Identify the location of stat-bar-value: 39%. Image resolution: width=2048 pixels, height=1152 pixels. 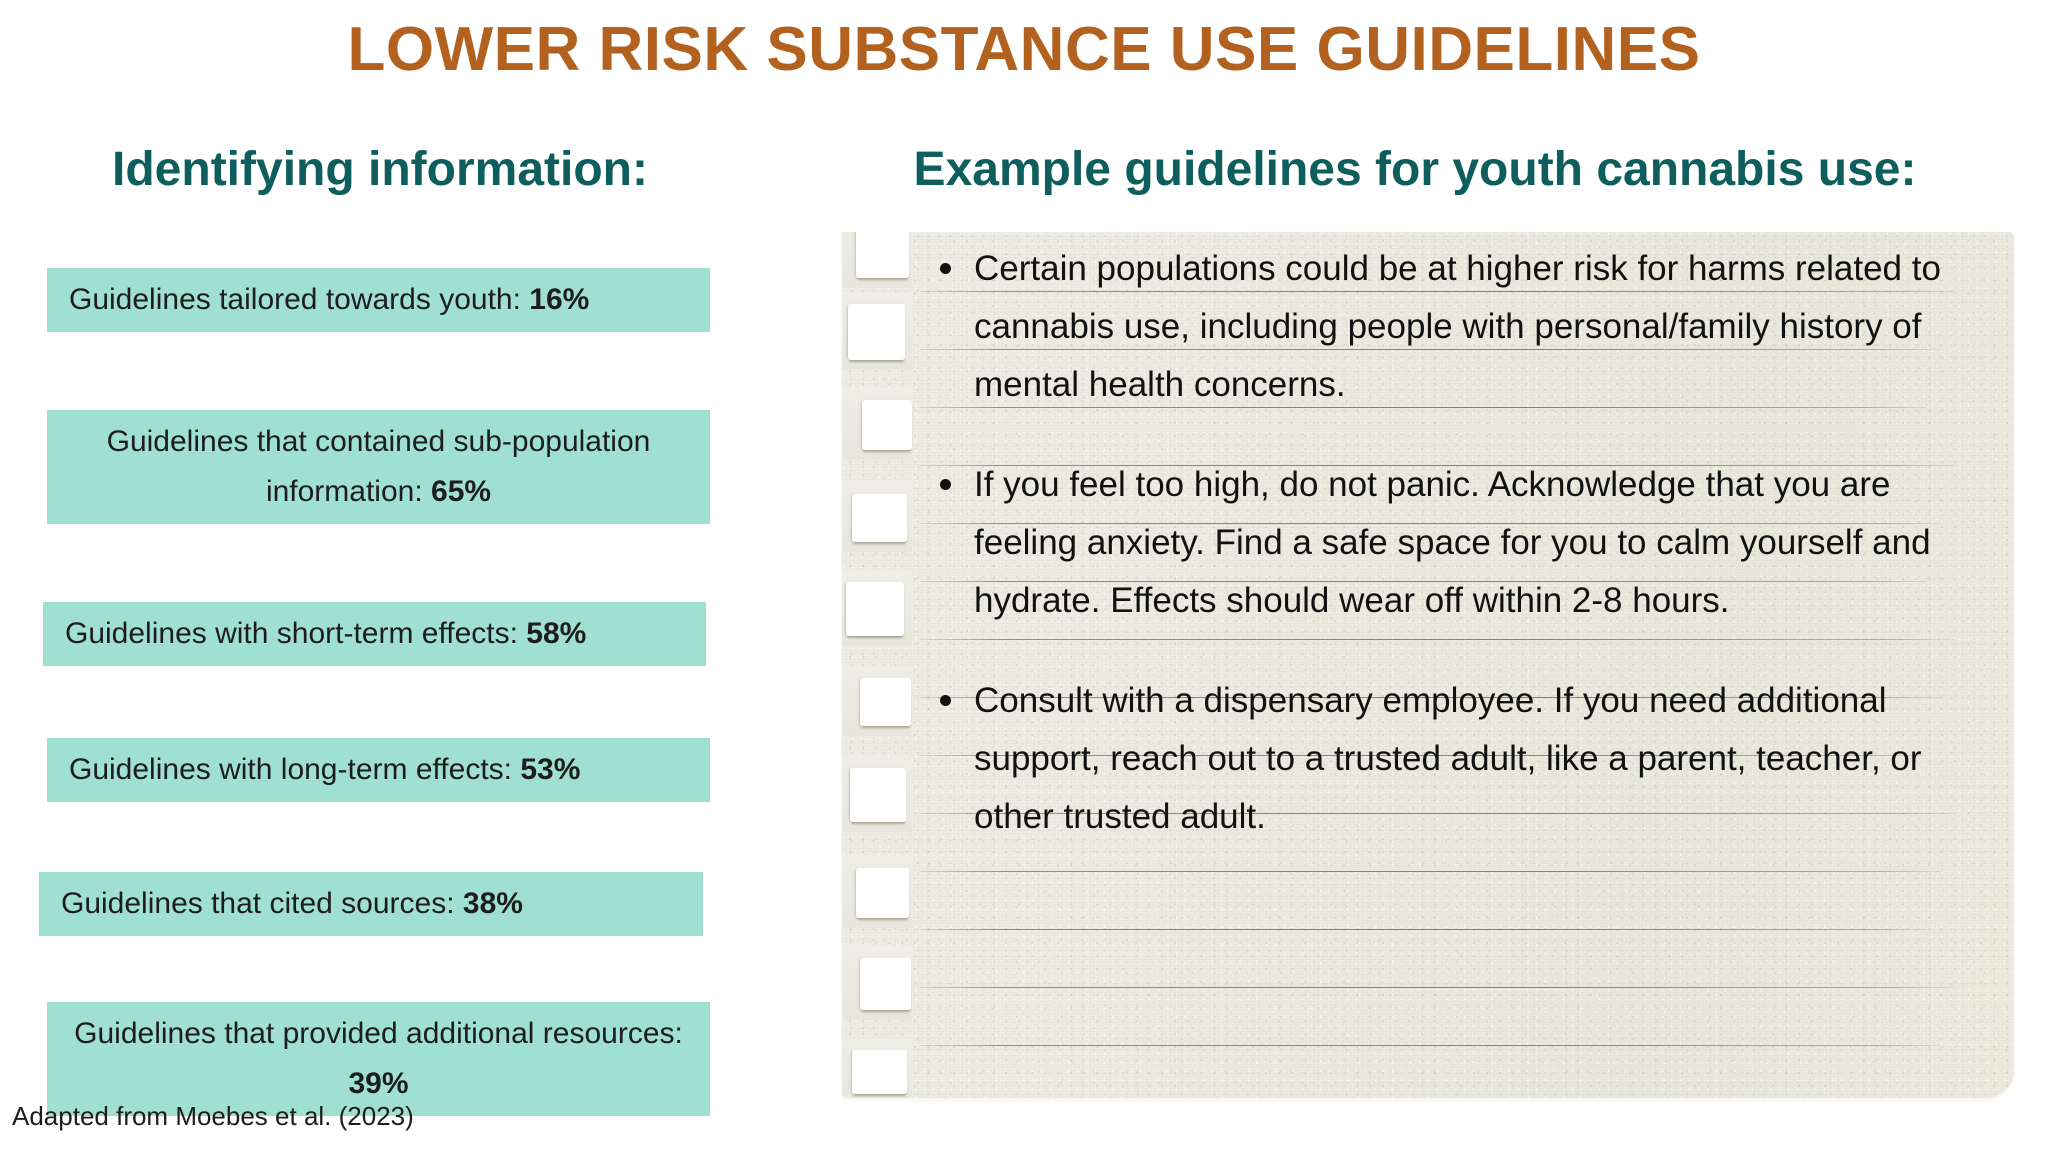
(378, 1083).